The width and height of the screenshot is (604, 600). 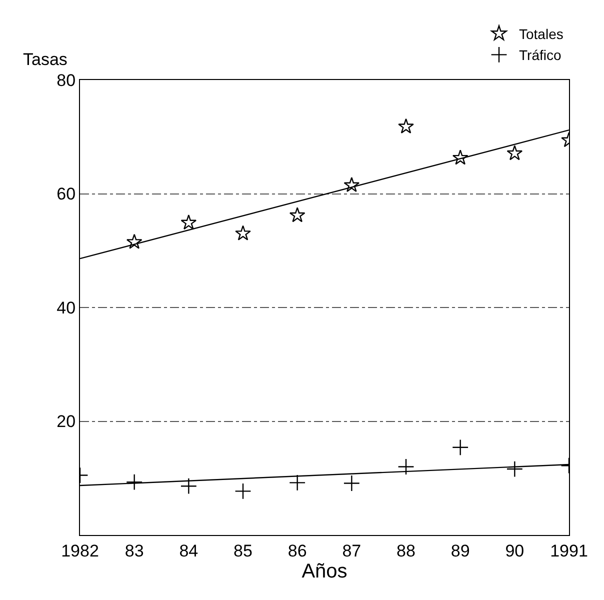 What do you see at coordinates (243, 550) in the screenshot?
I see `x-tick-label: 85` at bounding box center [243, 550].